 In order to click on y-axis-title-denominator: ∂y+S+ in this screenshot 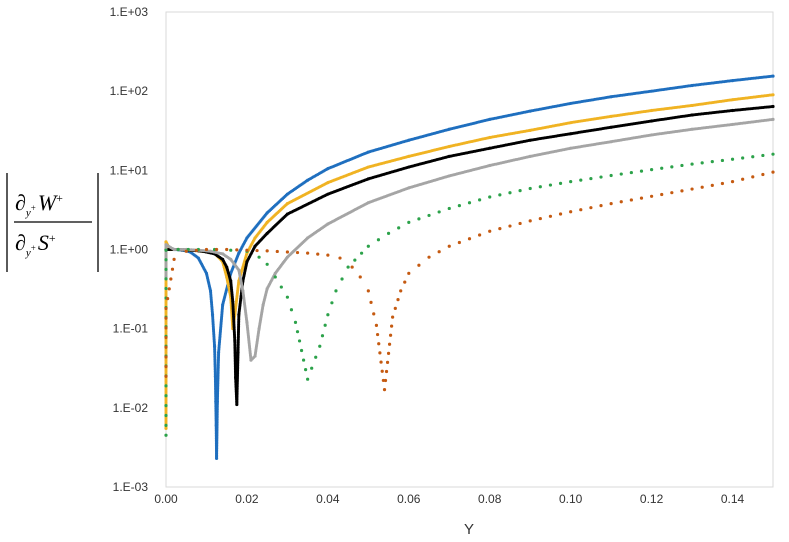, I will do `click(35, 244)`.